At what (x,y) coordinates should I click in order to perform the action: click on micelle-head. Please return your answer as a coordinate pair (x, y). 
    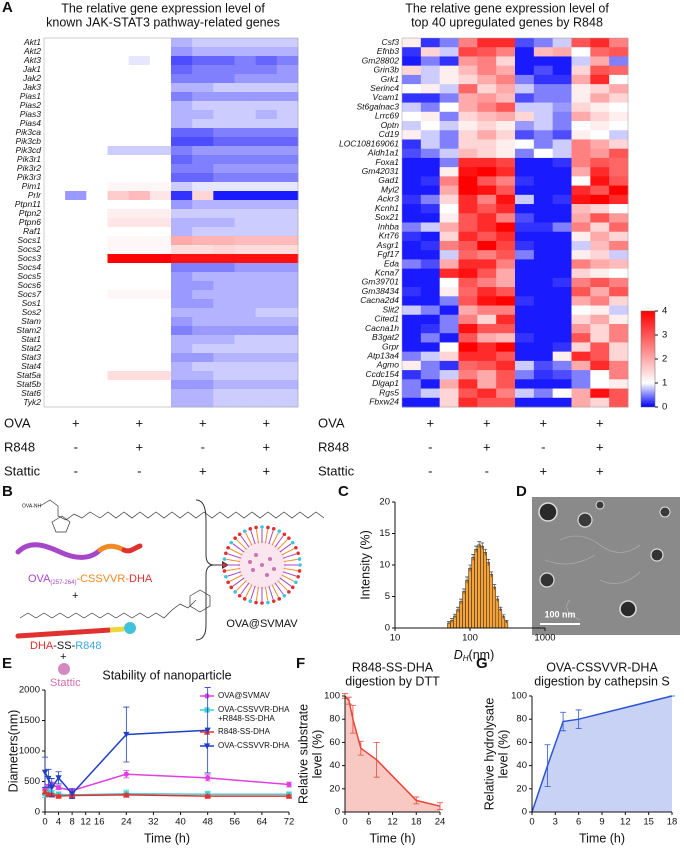
    Looking at the image, I should click on (273, 529).